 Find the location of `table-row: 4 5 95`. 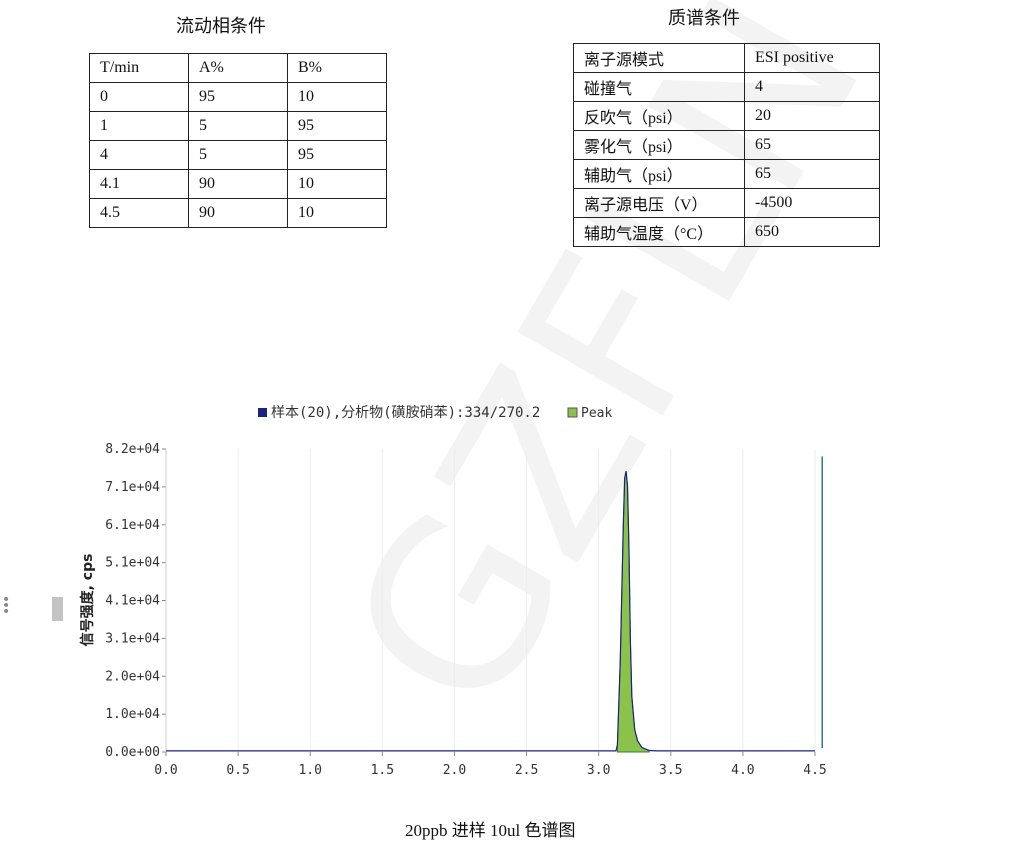

table-row: 4 5 95 is located at coordinates (238, 155).